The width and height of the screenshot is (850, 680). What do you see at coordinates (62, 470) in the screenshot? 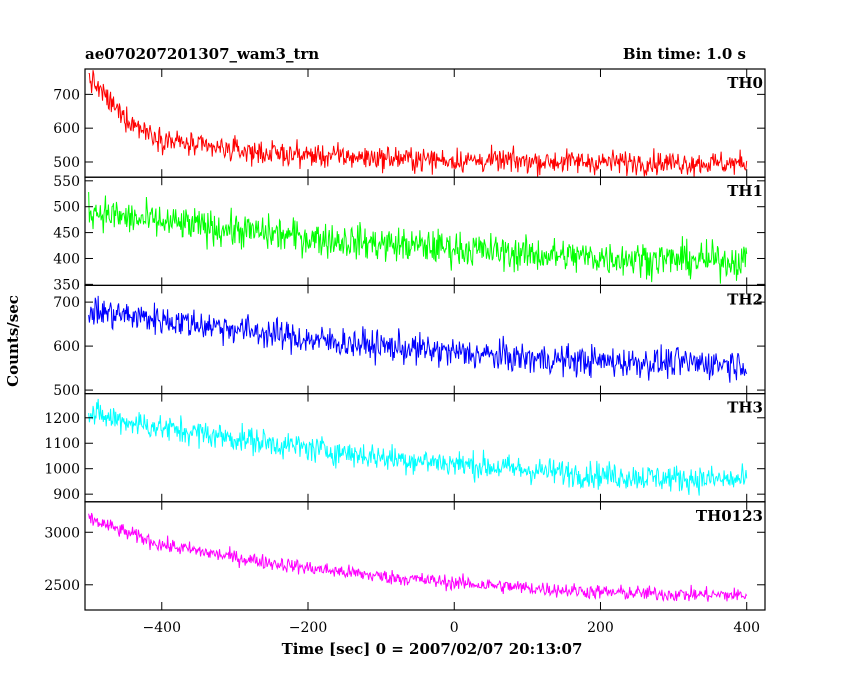
I see `y-tick-label: 1000` at bounding box center [62, 470].